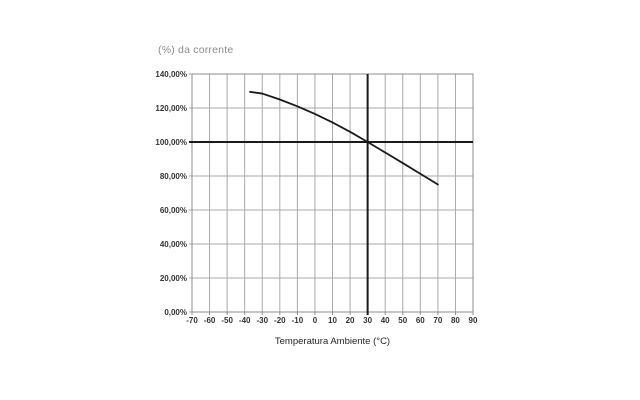 The image size is (640, 400). Describe the element at coordinates (227, 320) in the screenshot. I see `x-tick-label: -50` at that location.